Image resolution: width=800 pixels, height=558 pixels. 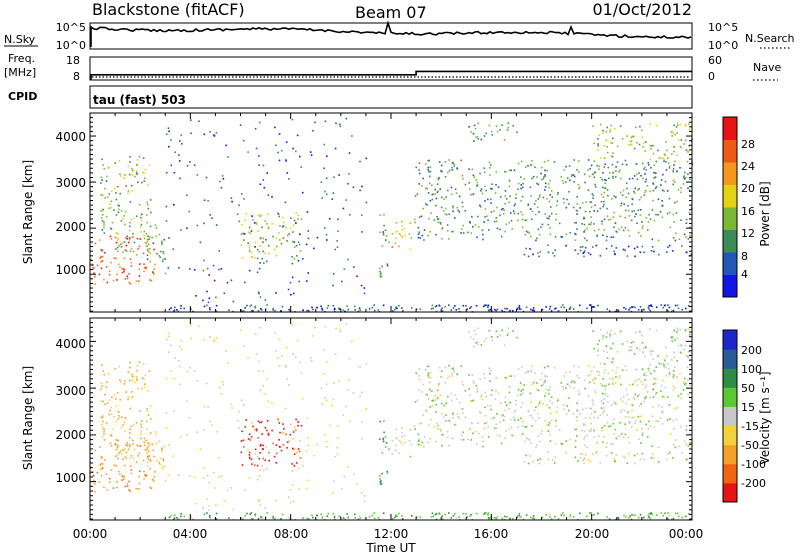 I want to click on velocity-cb-tick-50: 50, so click(x=748, y=388).